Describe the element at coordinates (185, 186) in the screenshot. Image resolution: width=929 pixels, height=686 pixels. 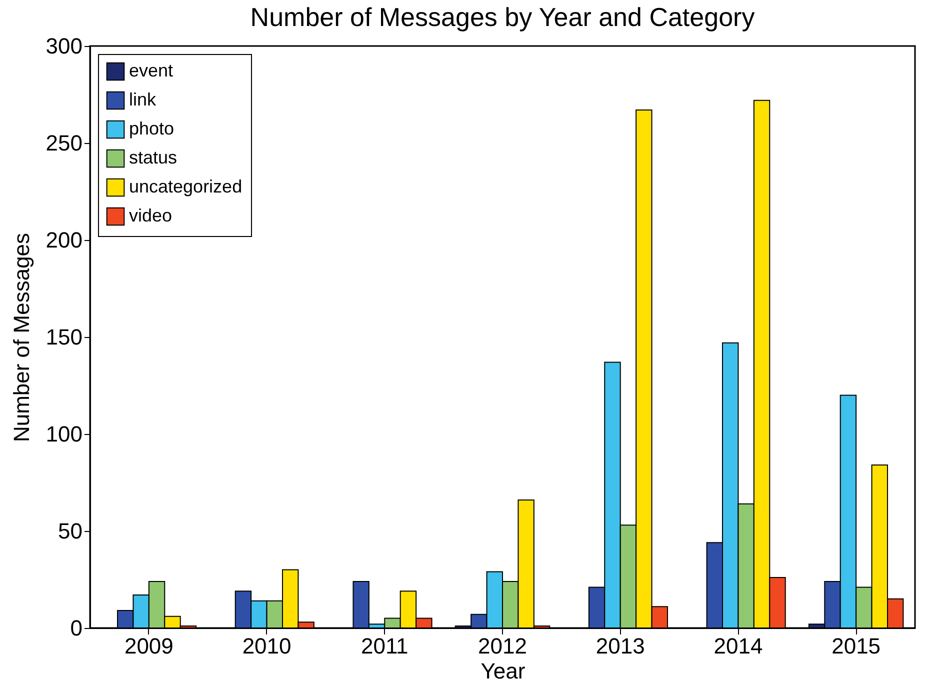
I see `legend-label: uncategorized` at that location.